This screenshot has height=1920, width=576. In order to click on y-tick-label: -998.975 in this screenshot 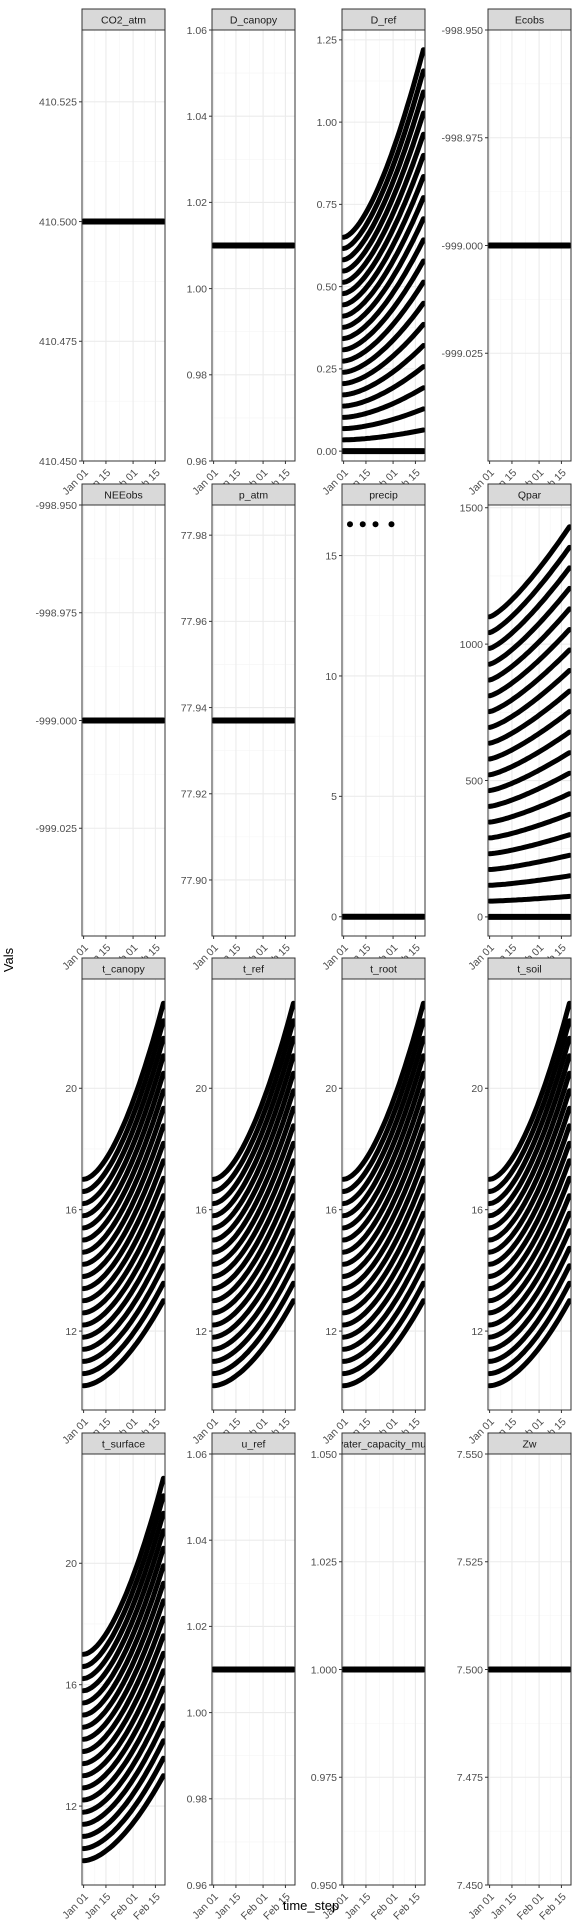, I will do `click(57, 614)`.